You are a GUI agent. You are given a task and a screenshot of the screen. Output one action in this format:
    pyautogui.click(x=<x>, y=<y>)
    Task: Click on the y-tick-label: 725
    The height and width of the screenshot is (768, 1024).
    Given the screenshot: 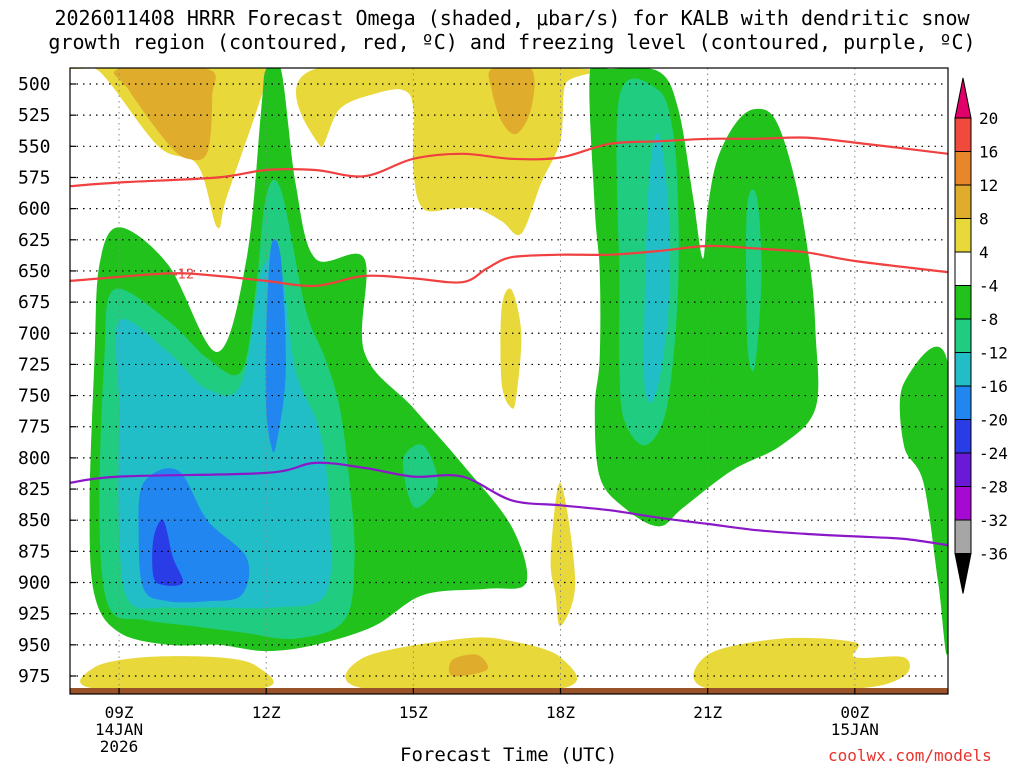 What is the action you would take?
    pyautogui.click(x=34, y=364)
    